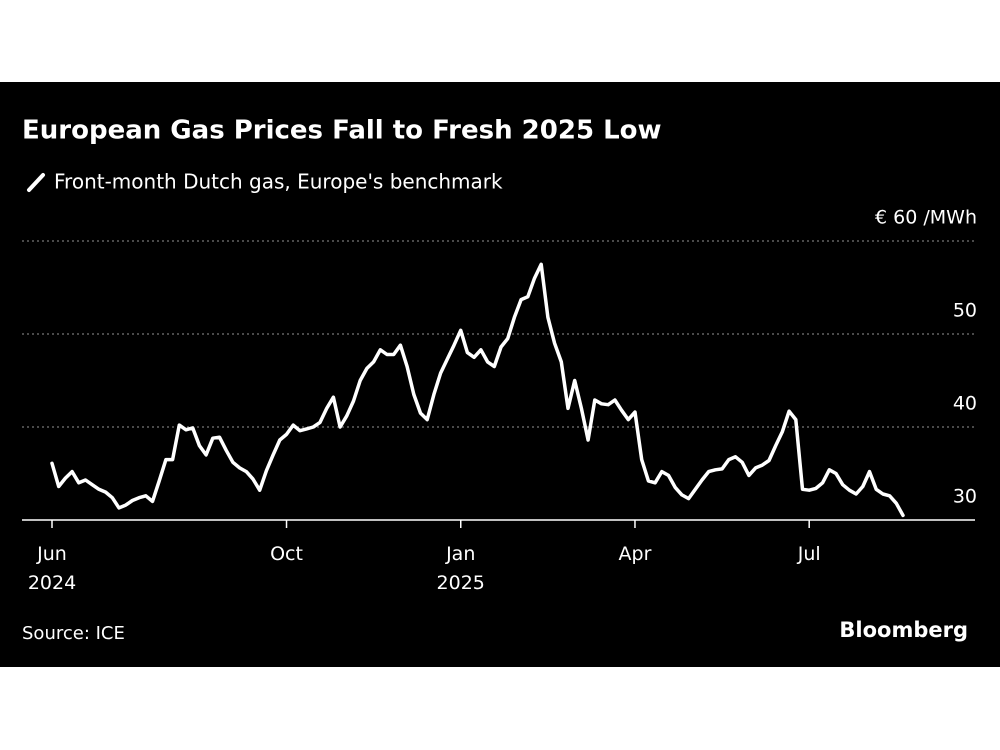 The width and height of the screenshot is (1000, 750). Describe the element at coordinates (635, 554) in the screenshot. I see `x-tick-label: Apr` at that location.